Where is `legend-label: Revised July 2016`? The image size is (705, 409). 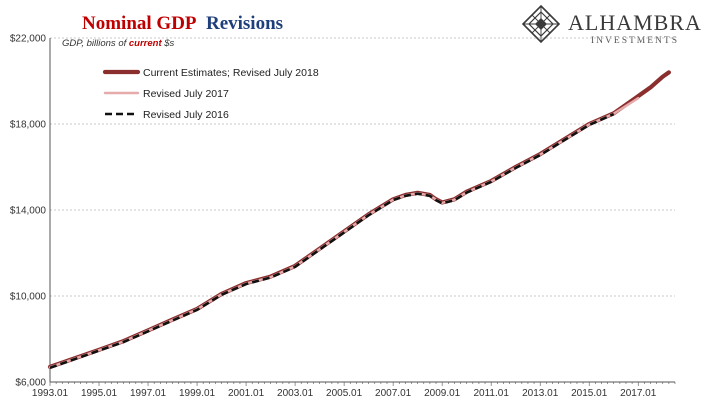
legend-label: Revised July 2016 is located at coordinates (186, 115).